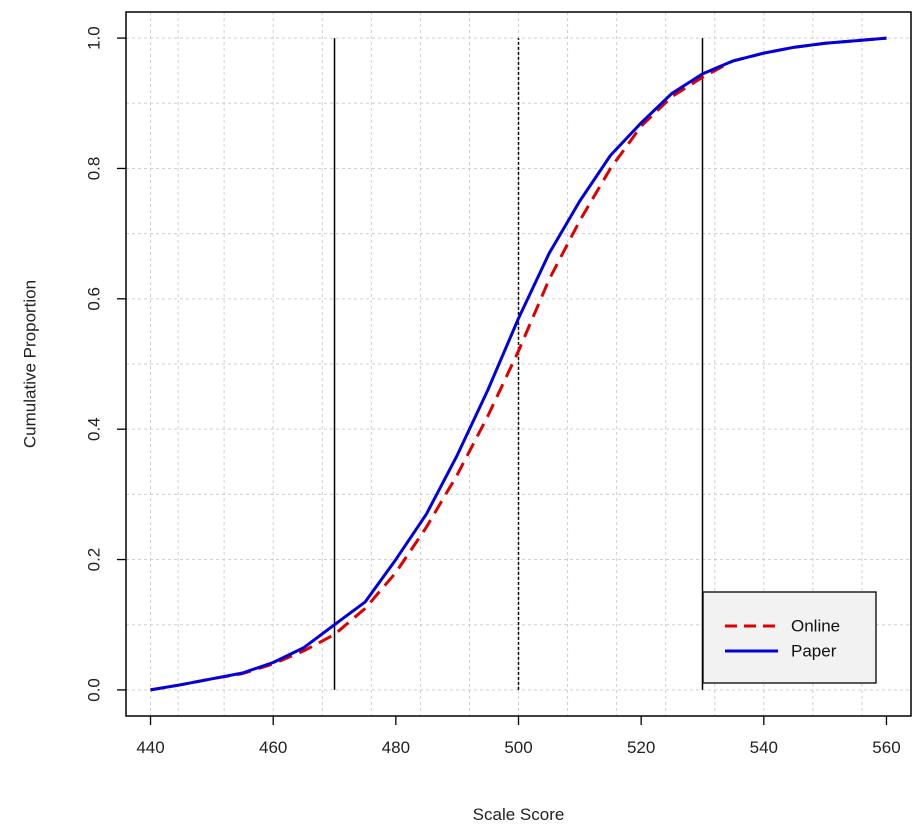 The width and height of the screenshot is (913, 832). What do you see at coordinates (764, 747) in the screenshot?
I see `x-tick-label: 540` at bounding box center [764, 747].